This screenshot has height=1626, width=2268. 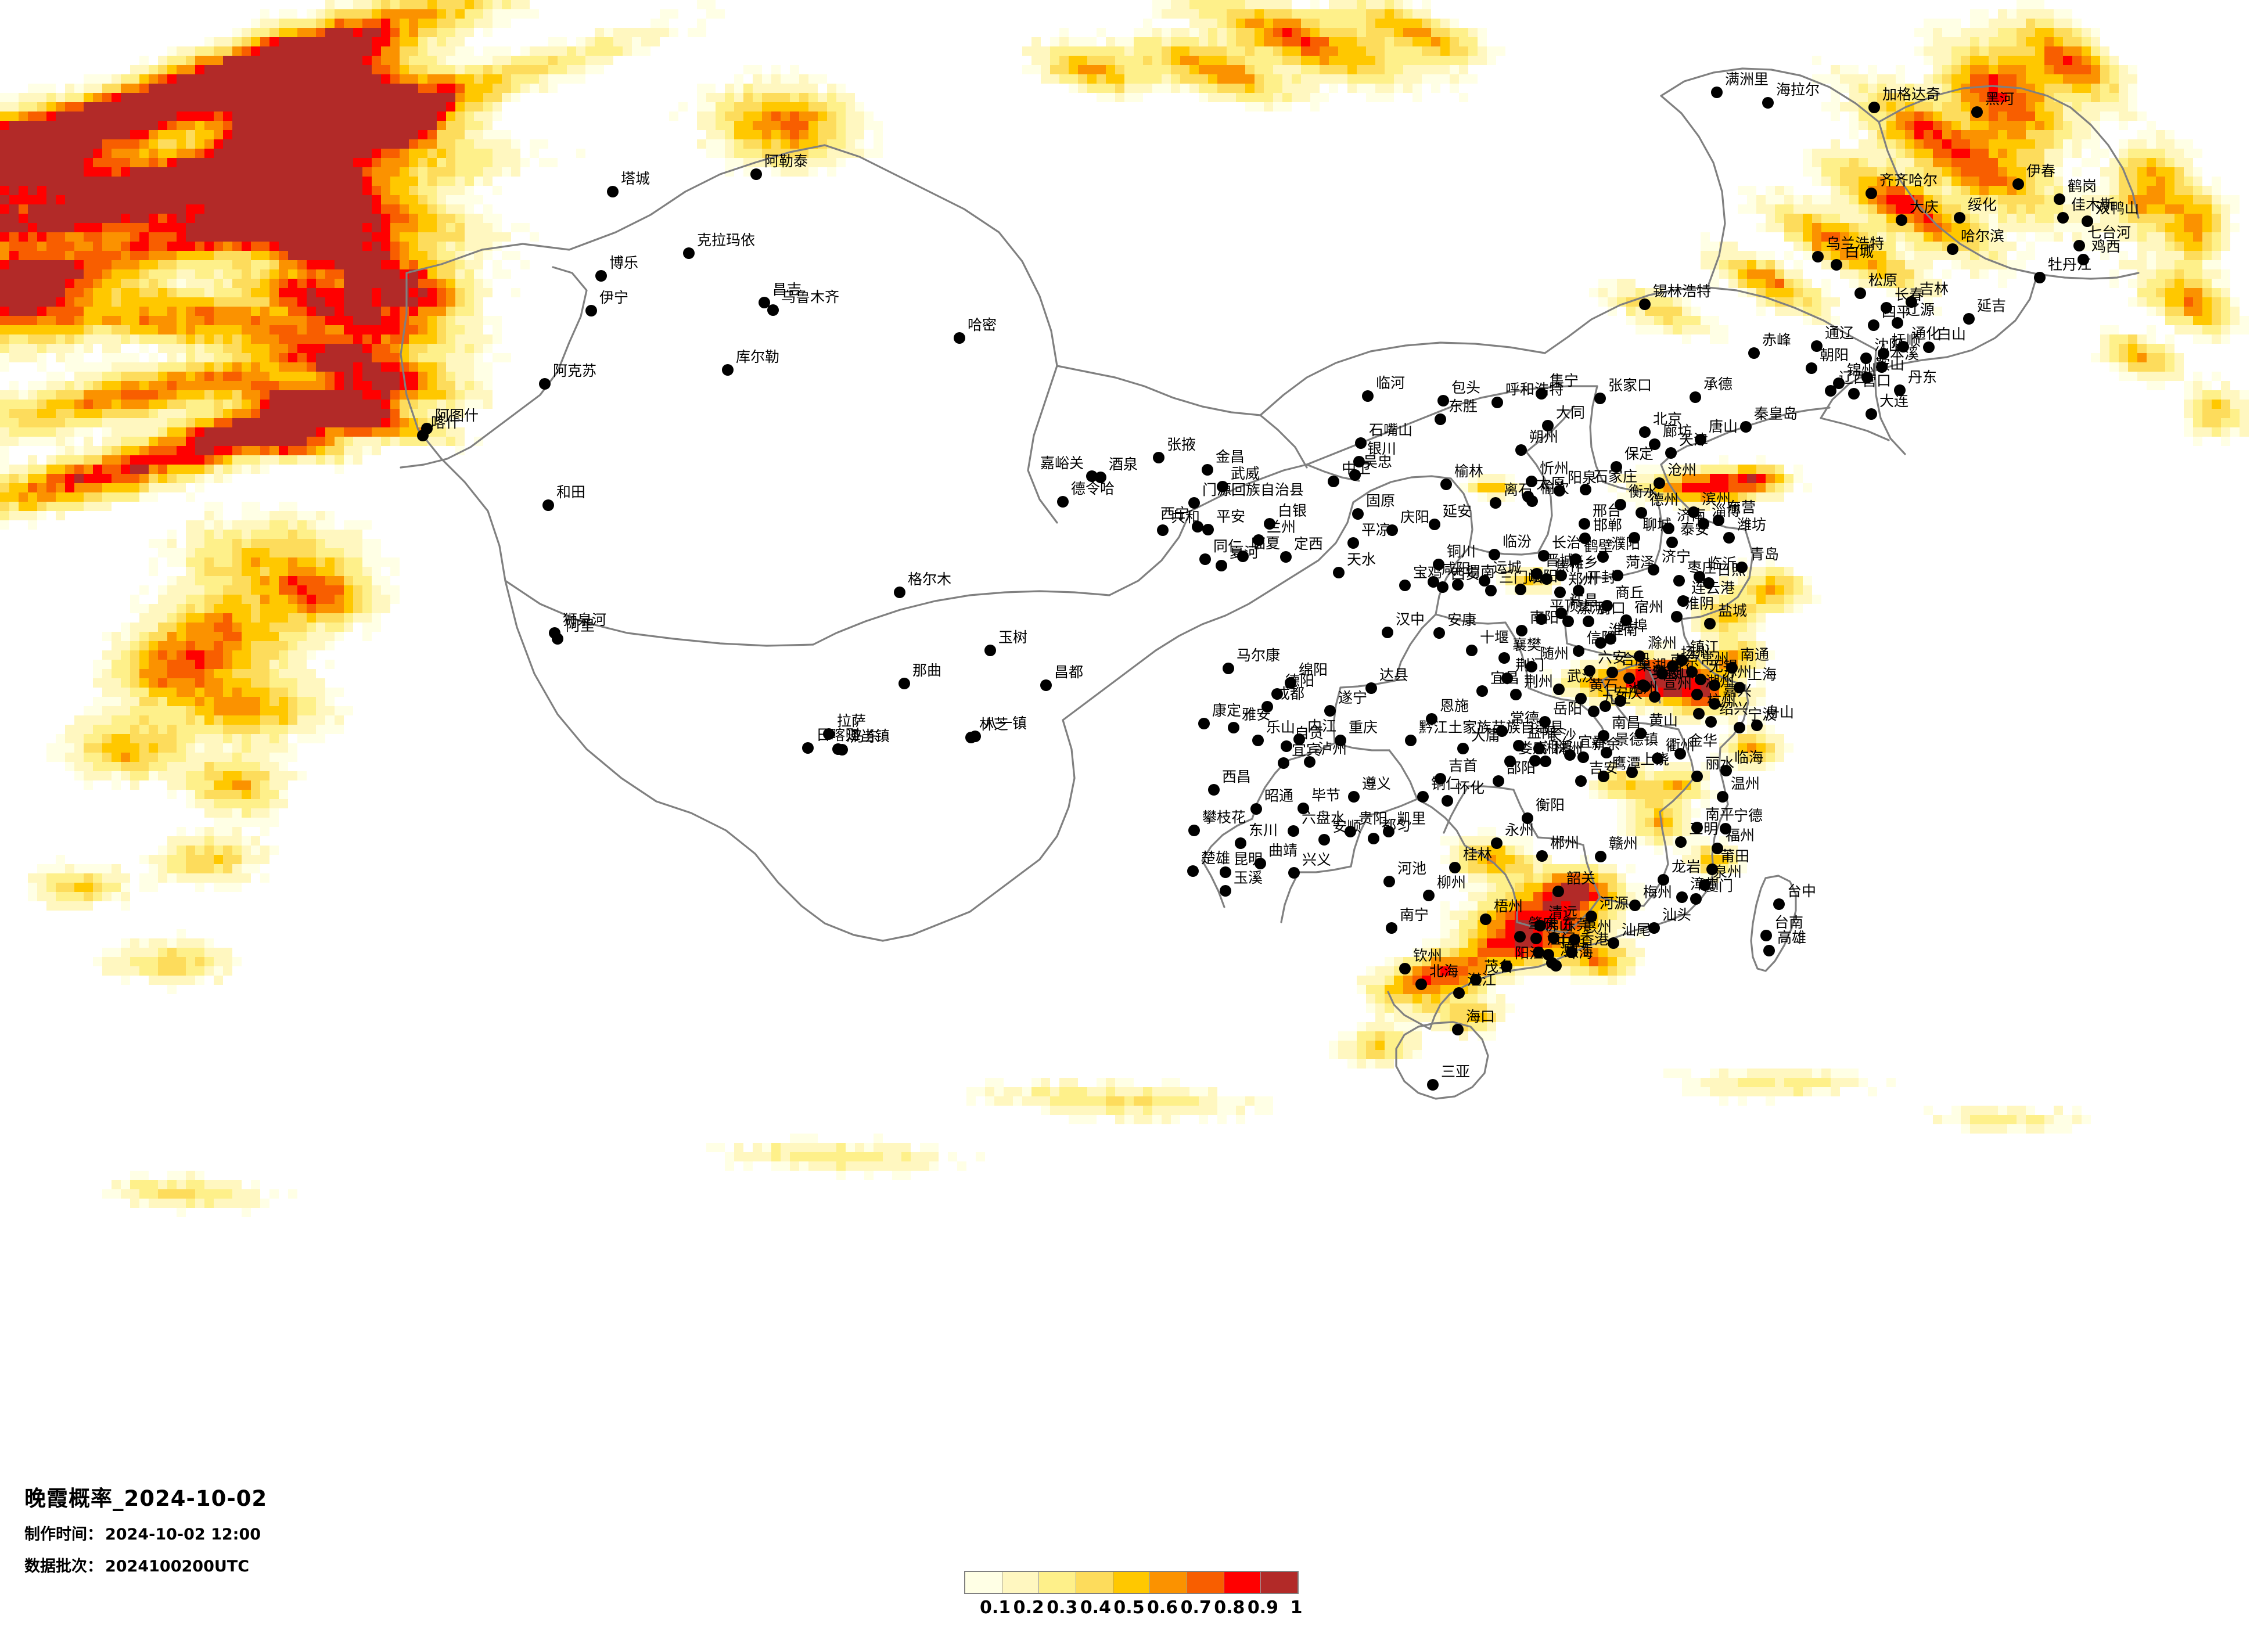 I want to click on station-label: 大庸, so click(x=1486, y=736).